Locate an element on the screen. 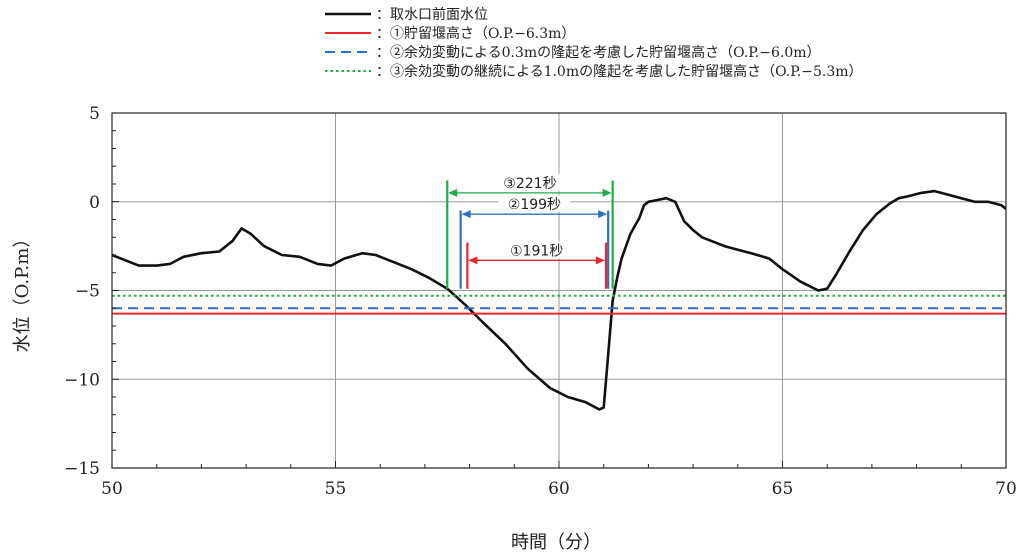  annotation-label: ③221秒 is located at coordinates (529, 184).